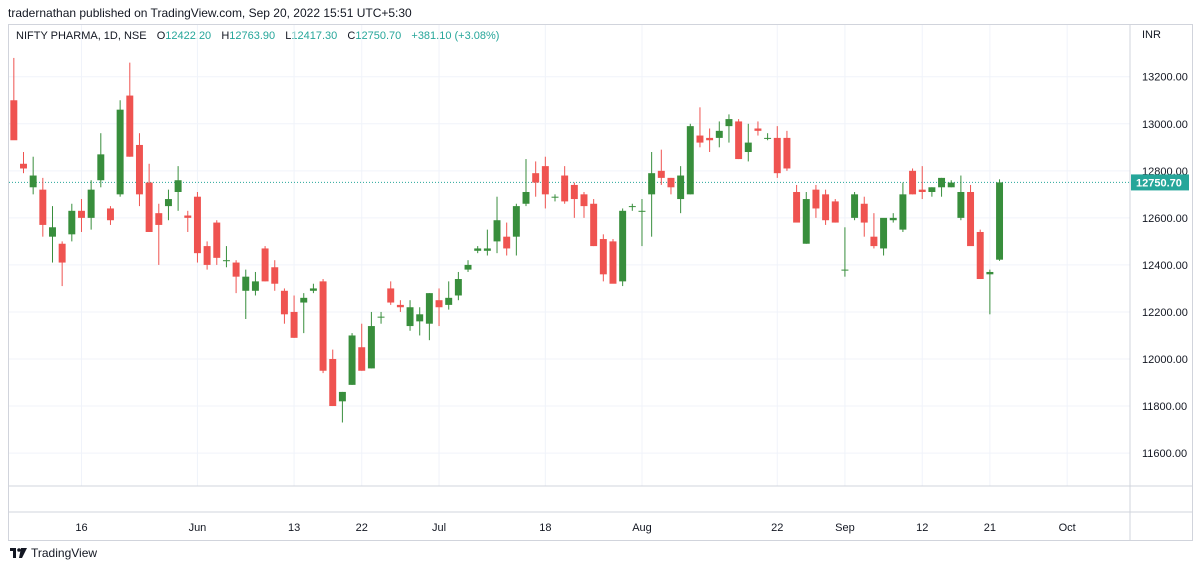 The width and height of the screenshot is (1200, 567). What do you see at coordinates (81, 36) in the screenshot?
I see `symbol-name: NIFTY PHARMA, 1D, NSE` at bounding box center [81, 36].